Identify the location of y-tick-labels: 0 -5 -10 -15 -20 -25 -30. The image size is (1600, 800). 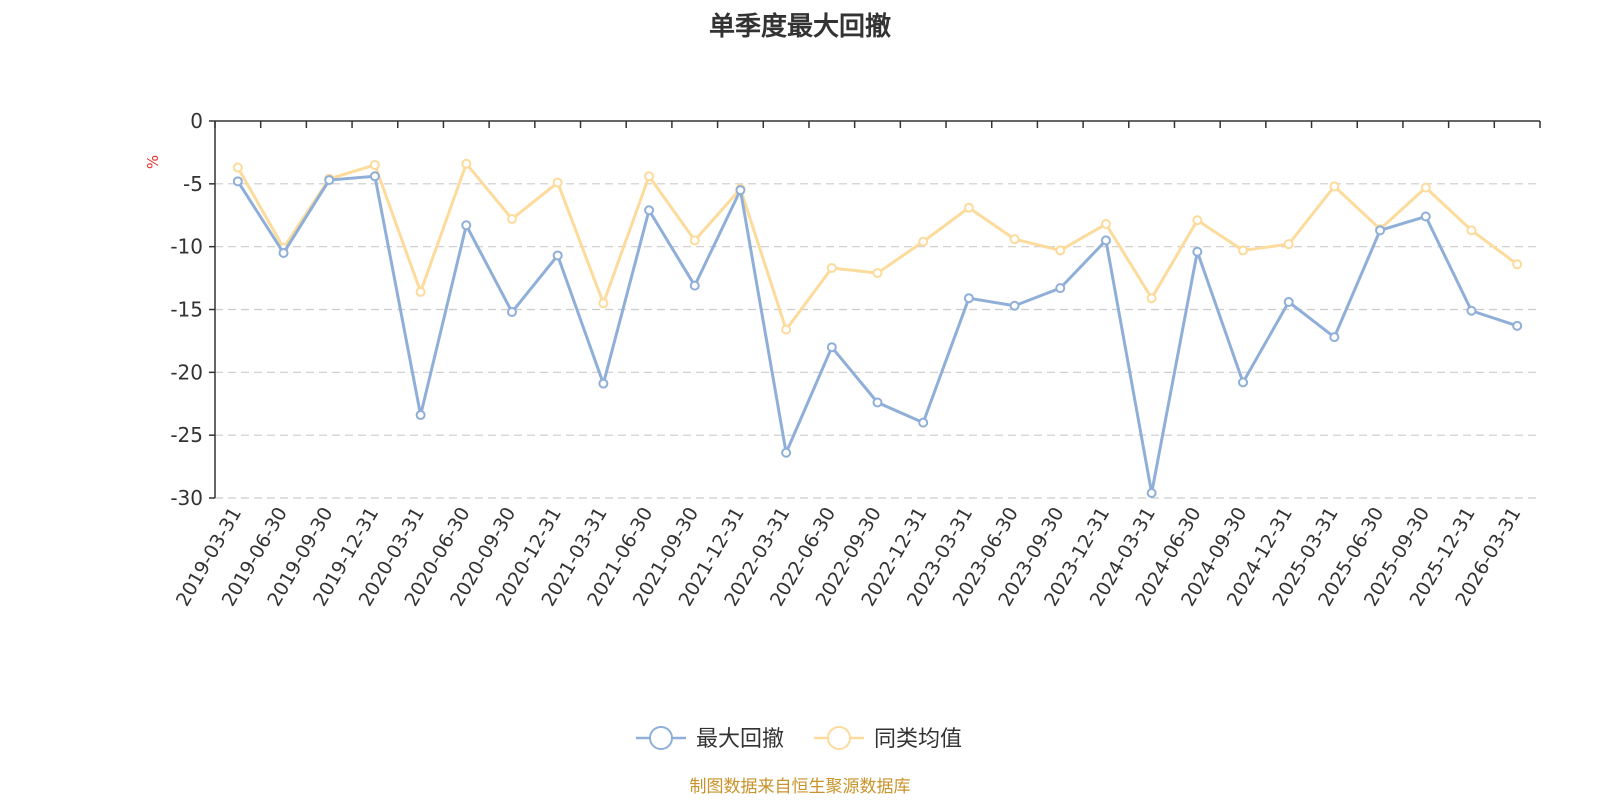
(186, 309).